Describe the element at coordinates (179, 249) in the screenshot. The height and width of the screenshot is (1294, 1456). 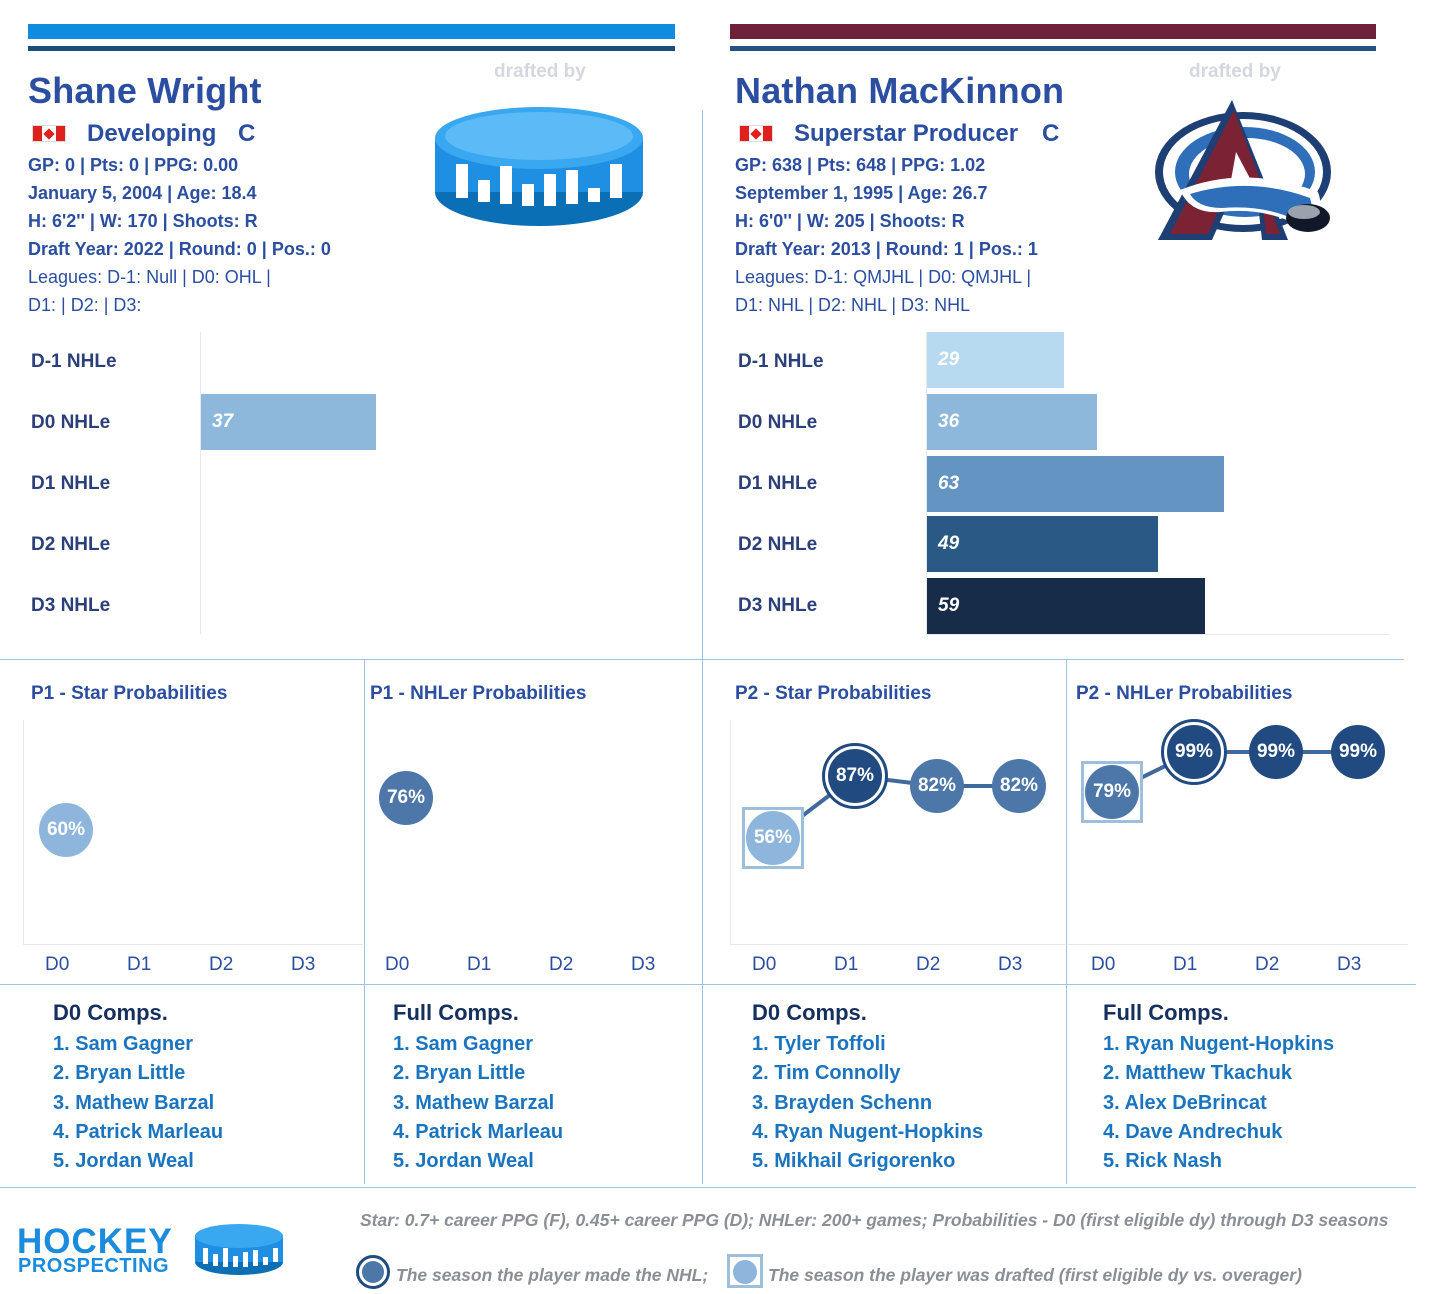
I see `player1-draft-line: Draft Year: 2022 | Round: 0 | Pos.: 0` at that location.